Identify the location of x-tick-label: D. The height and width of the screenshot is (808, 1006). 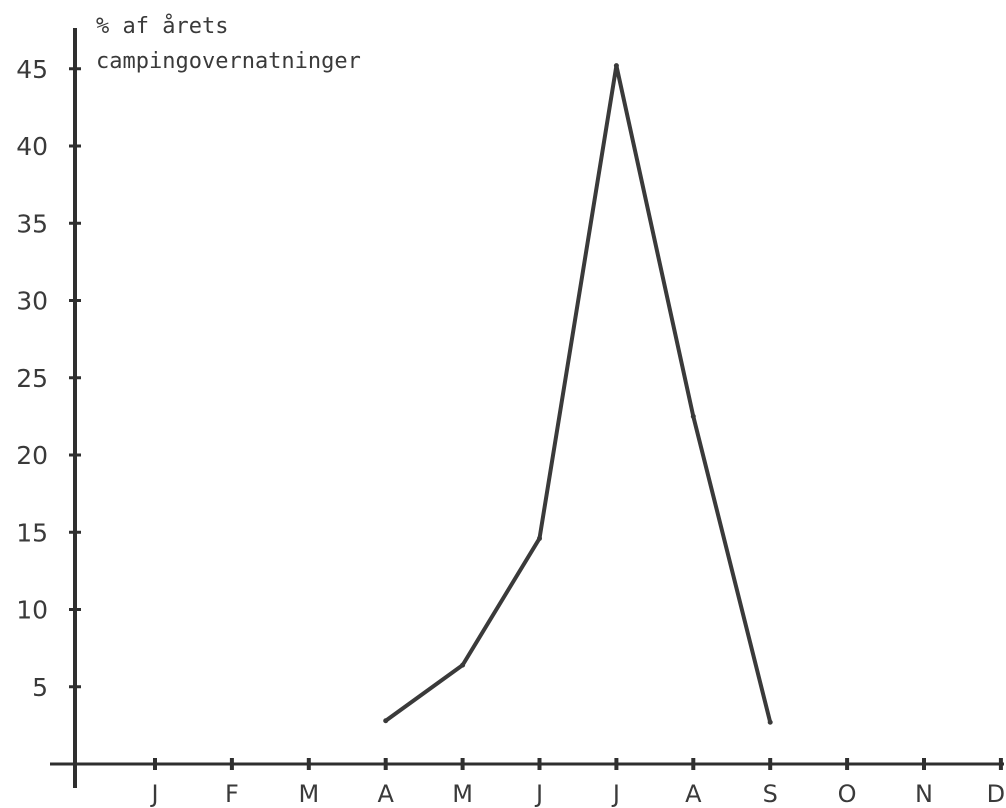
(996, 794).